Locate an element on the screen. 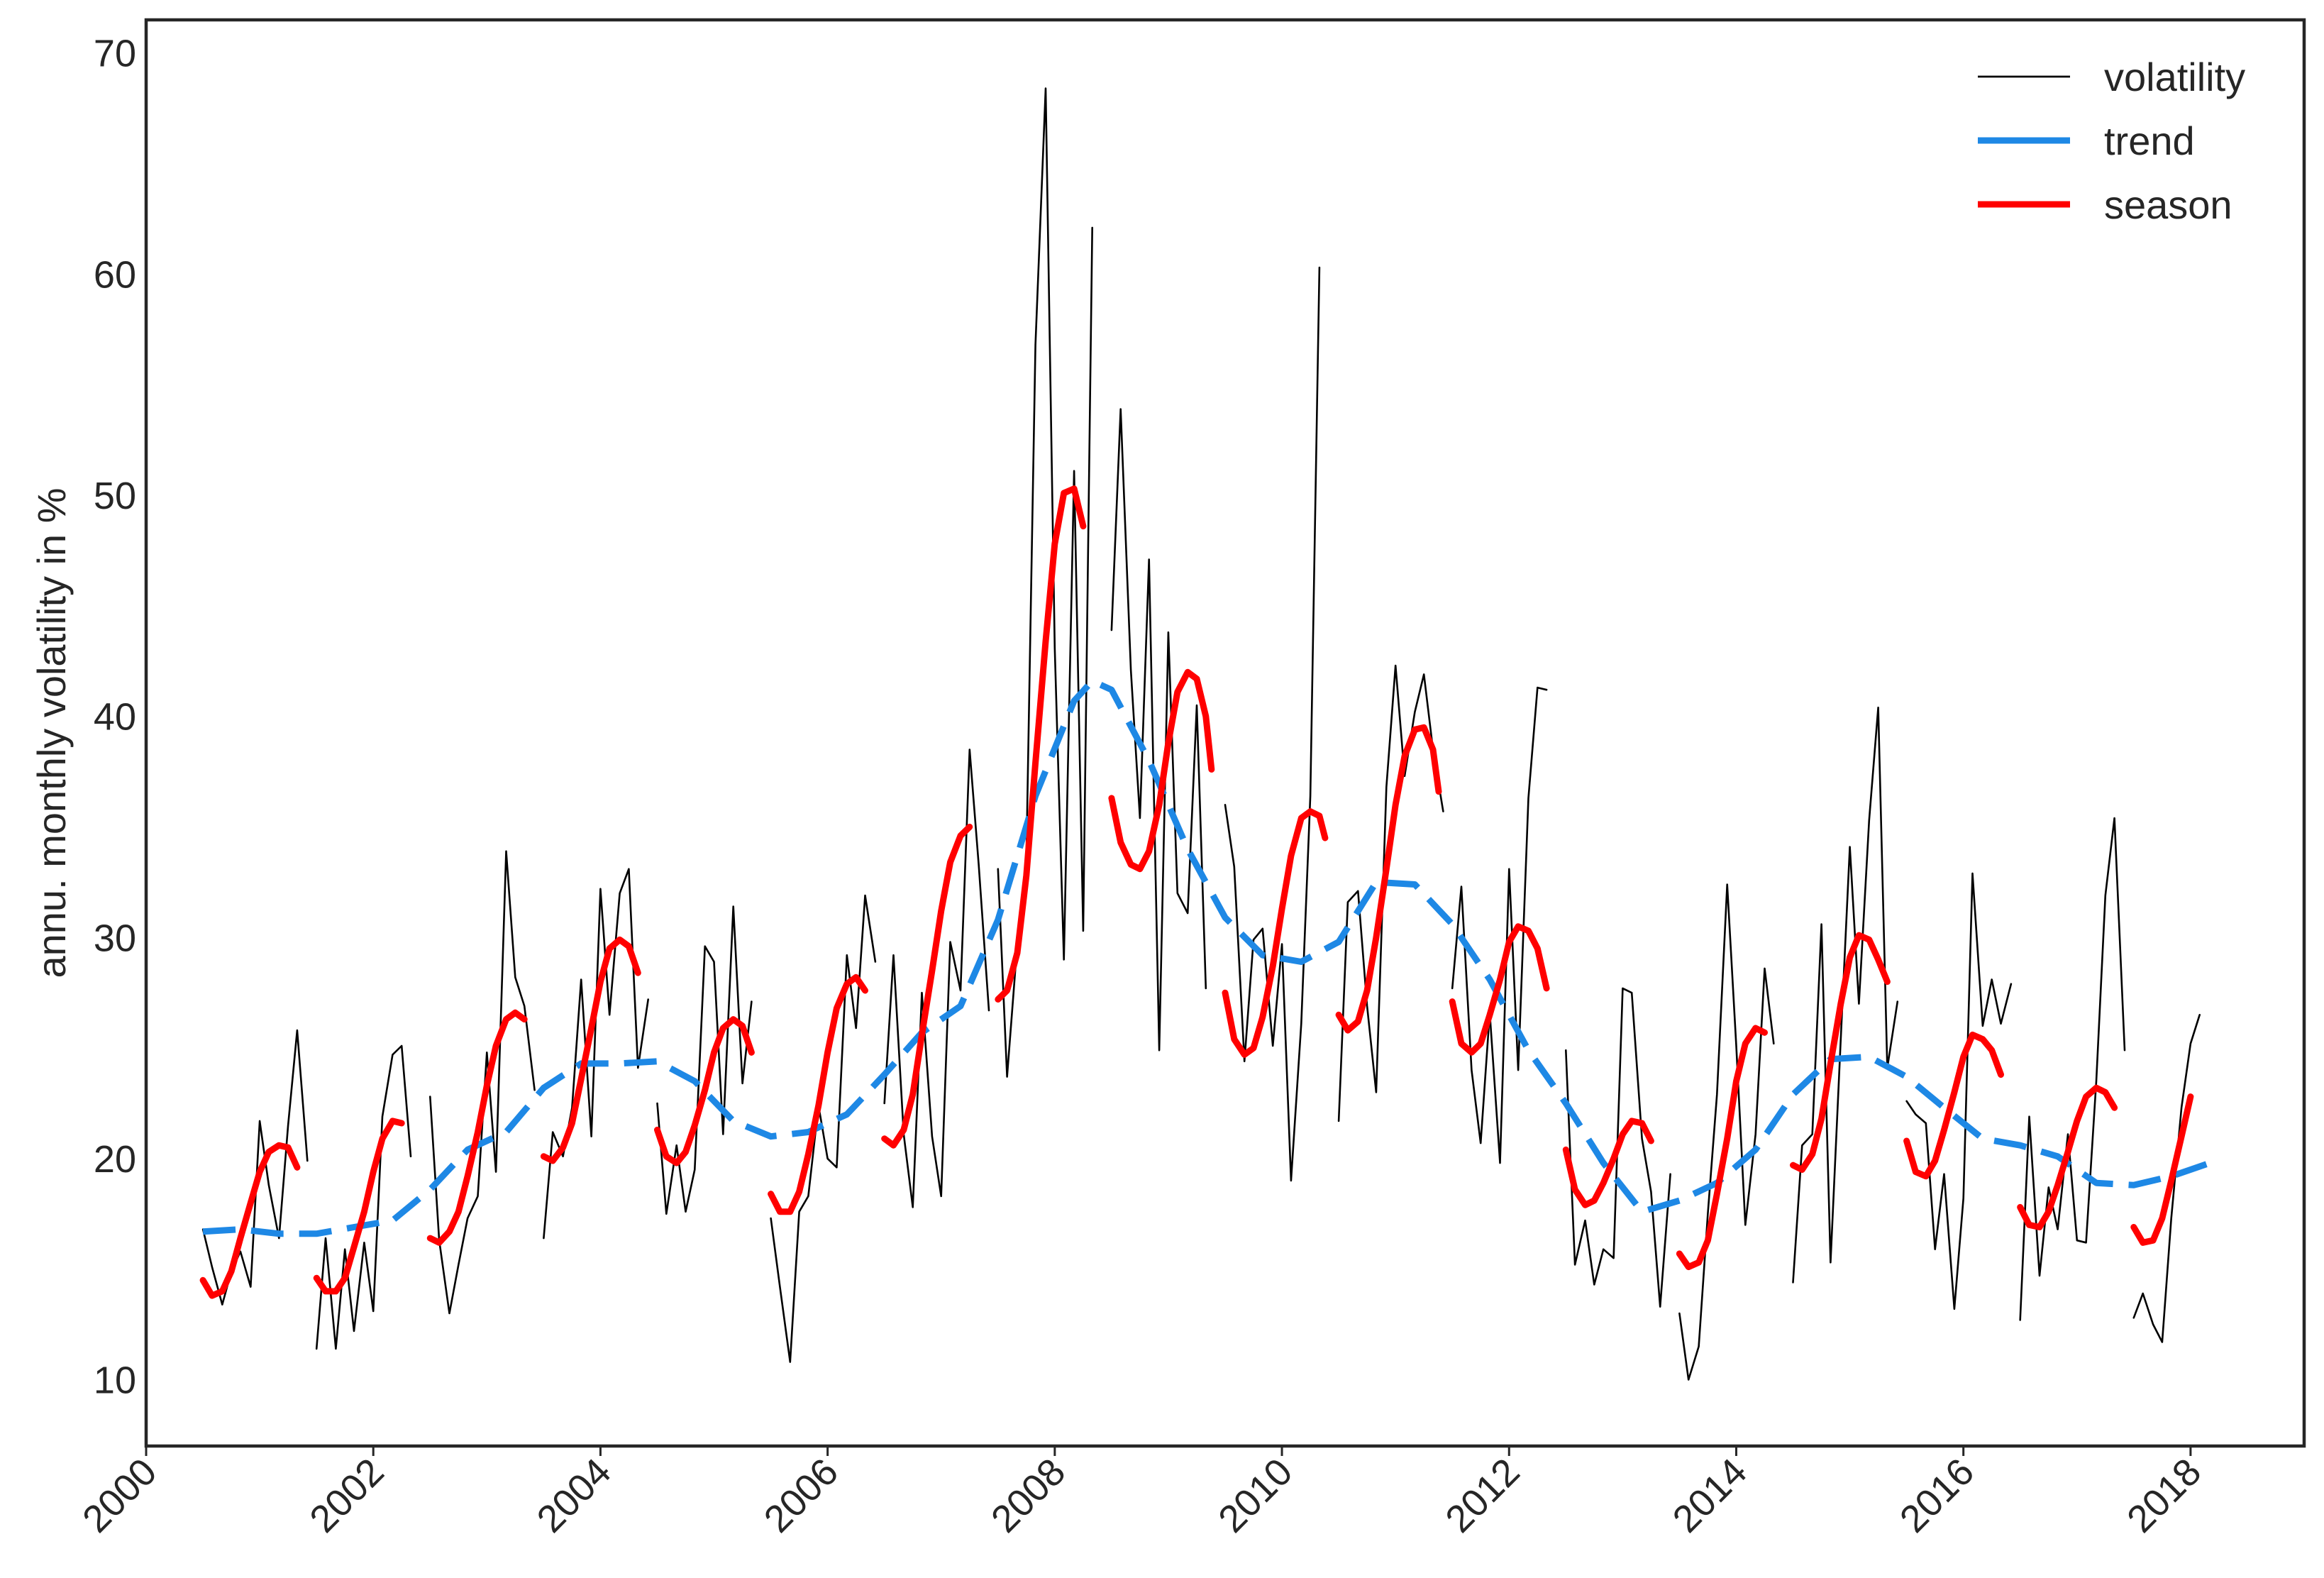 This screenshot has width=2324, height=1578. y-axis: 10 20 30 40 50 60 70 is located at coordinates (115, 717).